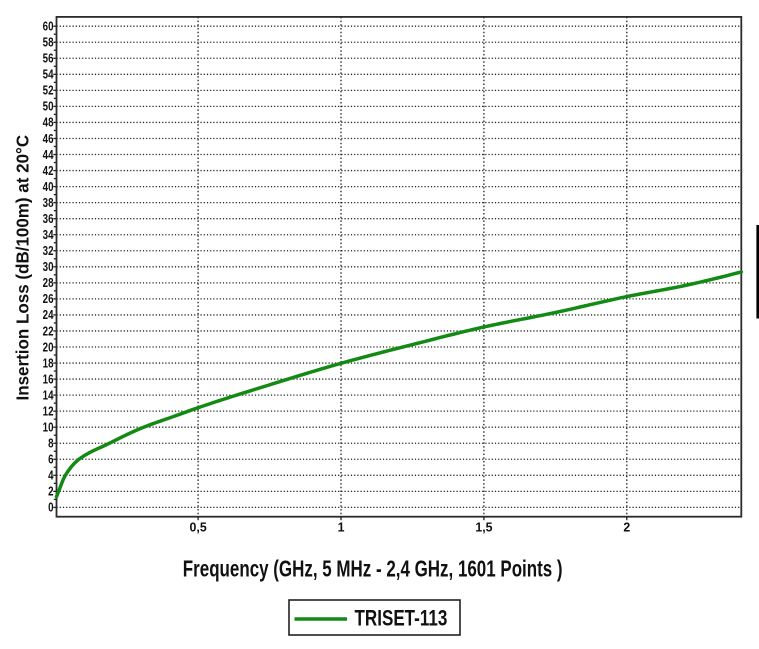 The image size is (759, 649). What do you see at coordinates (401, 618) in the screenshot?
I see `svg-text: TRISET-113` at bounding box center [401, 618].